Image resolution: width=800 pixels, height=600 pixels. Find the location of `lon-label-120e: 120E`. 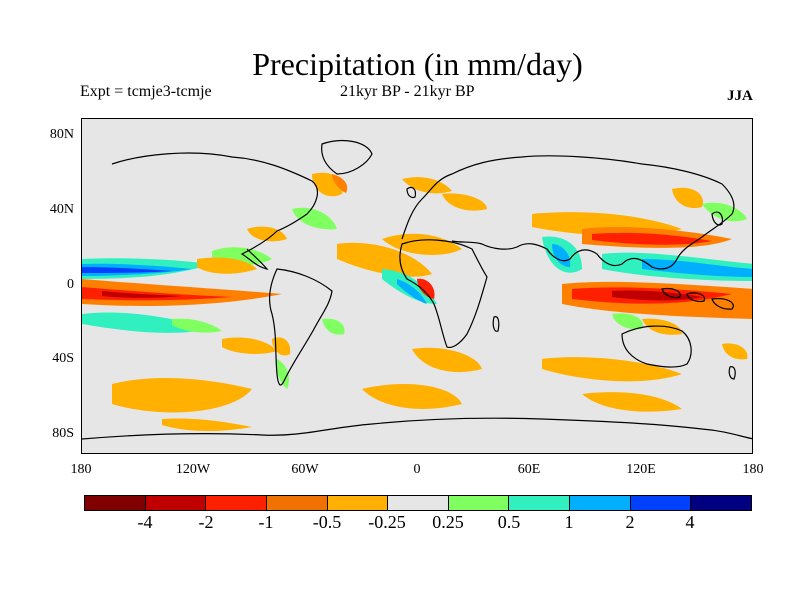

lon-label-120e: 120E is located at coordinates (641, 469).